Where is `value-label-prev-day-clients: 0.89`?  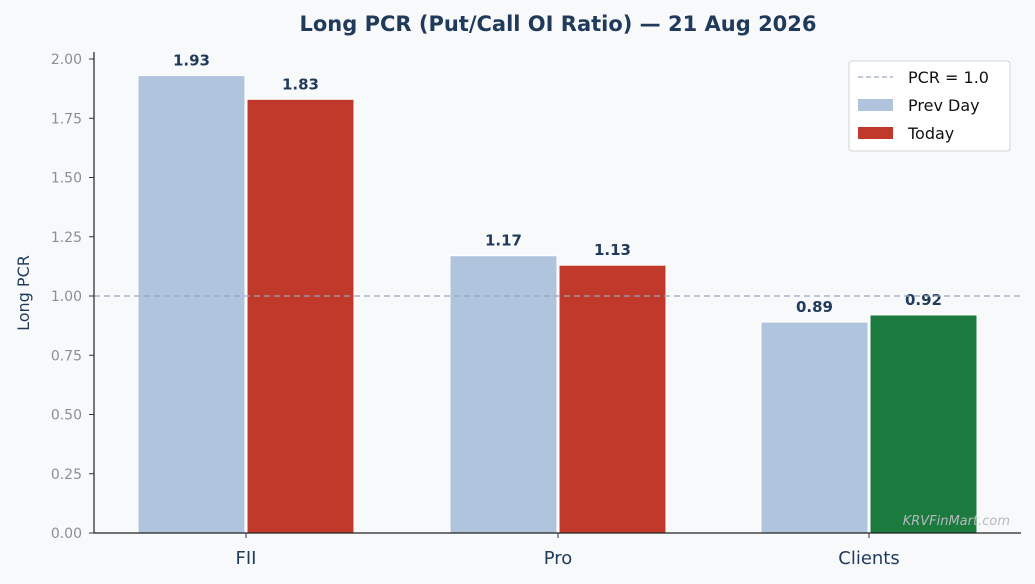
value-label-prev-day-clients: 0.89 is located at coordinates (814, 307).